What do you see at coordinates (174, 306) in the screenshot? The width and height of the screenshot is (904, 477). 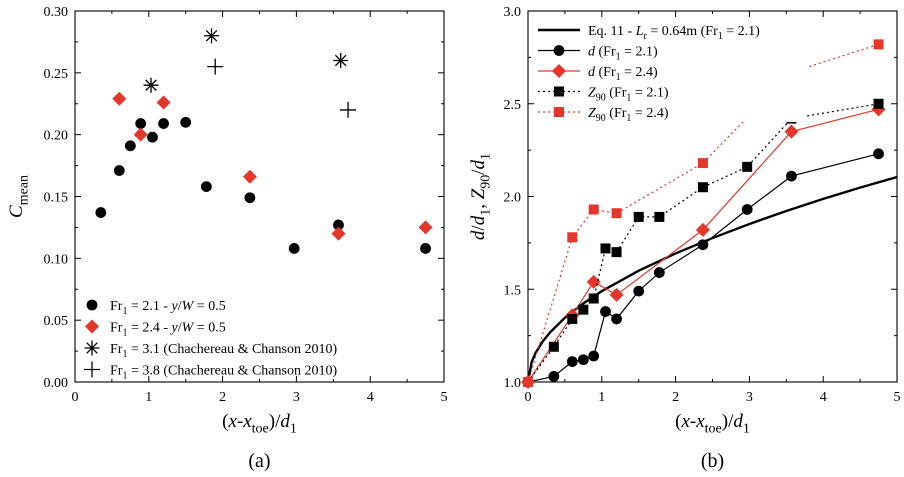 I see `text-span: y` at bounding box center [174, 306].